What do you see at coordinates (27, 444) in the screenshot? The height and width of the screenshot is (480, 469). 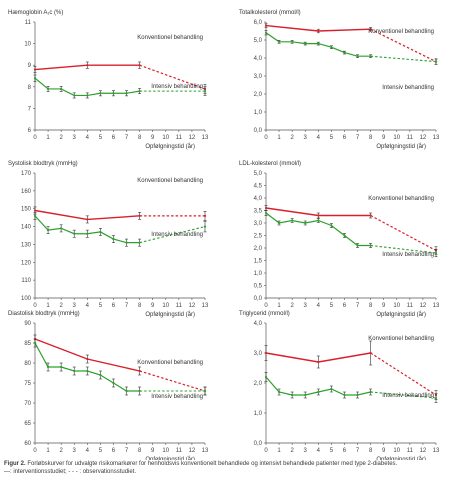 I see `y-tick-label: 60` at bounding box center [27, 444].